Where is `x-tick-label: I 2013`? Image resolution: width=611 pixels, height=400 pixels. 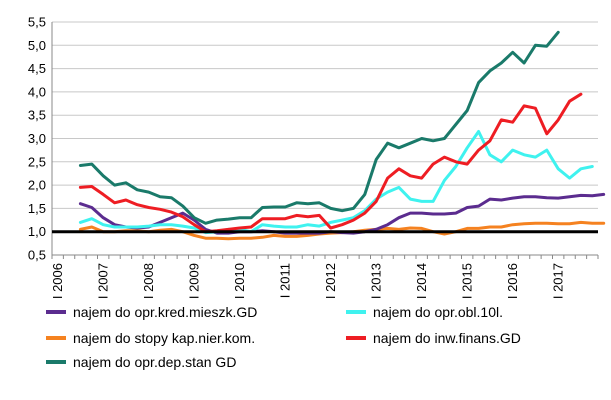
x-tick-label: I 2013 is located at coordinates (376, 281).